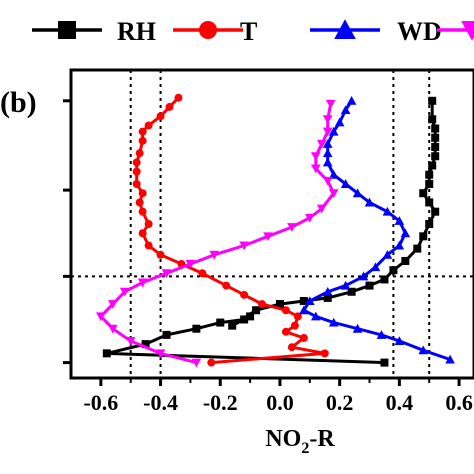 The image size is (474, 474). What do you see at coordinates (67, 30) in the screenshot?
I see `legend-marker-rh` at bounding box center [67, 30].